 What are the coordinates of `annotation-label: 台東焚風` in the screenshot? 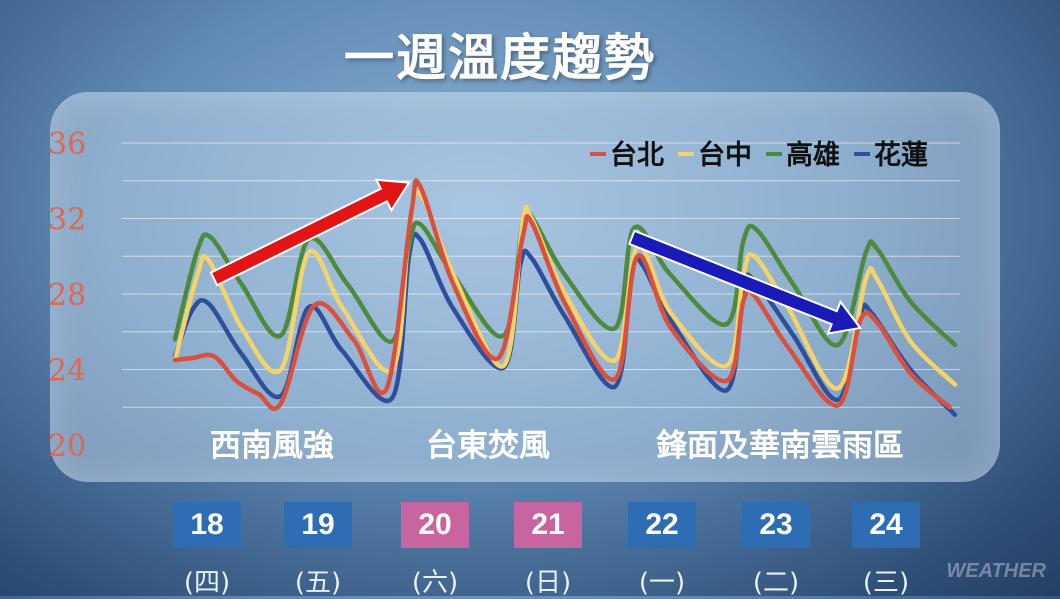 It's located at (488, 446).